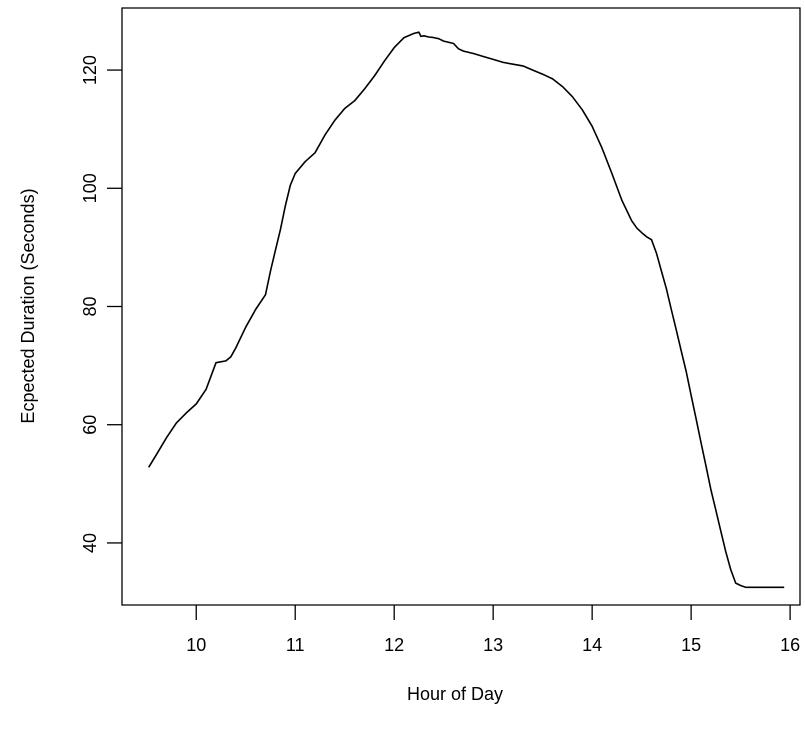 The height and width of the screenshot is (733, 805). What do you see at coordinates (394, 645) in the screenshot?
I see `x-tick-label: 12` at bounding box center [394, 645].